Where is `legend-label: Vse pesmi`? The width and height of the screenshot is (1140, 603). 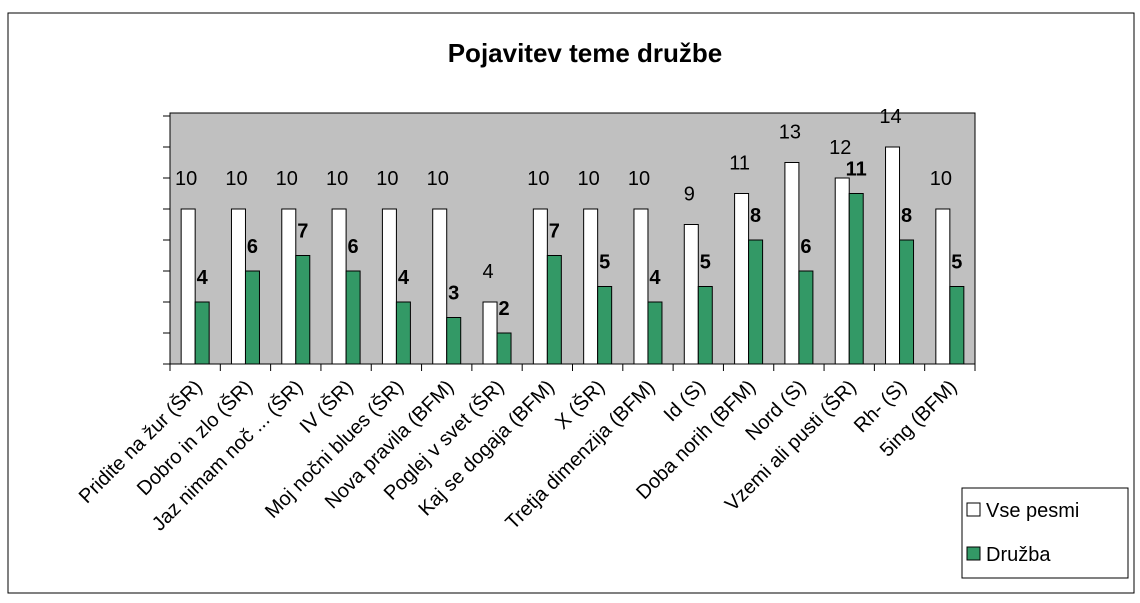 legend-label: Vse pesmi is located at coordinates (1032, 511).